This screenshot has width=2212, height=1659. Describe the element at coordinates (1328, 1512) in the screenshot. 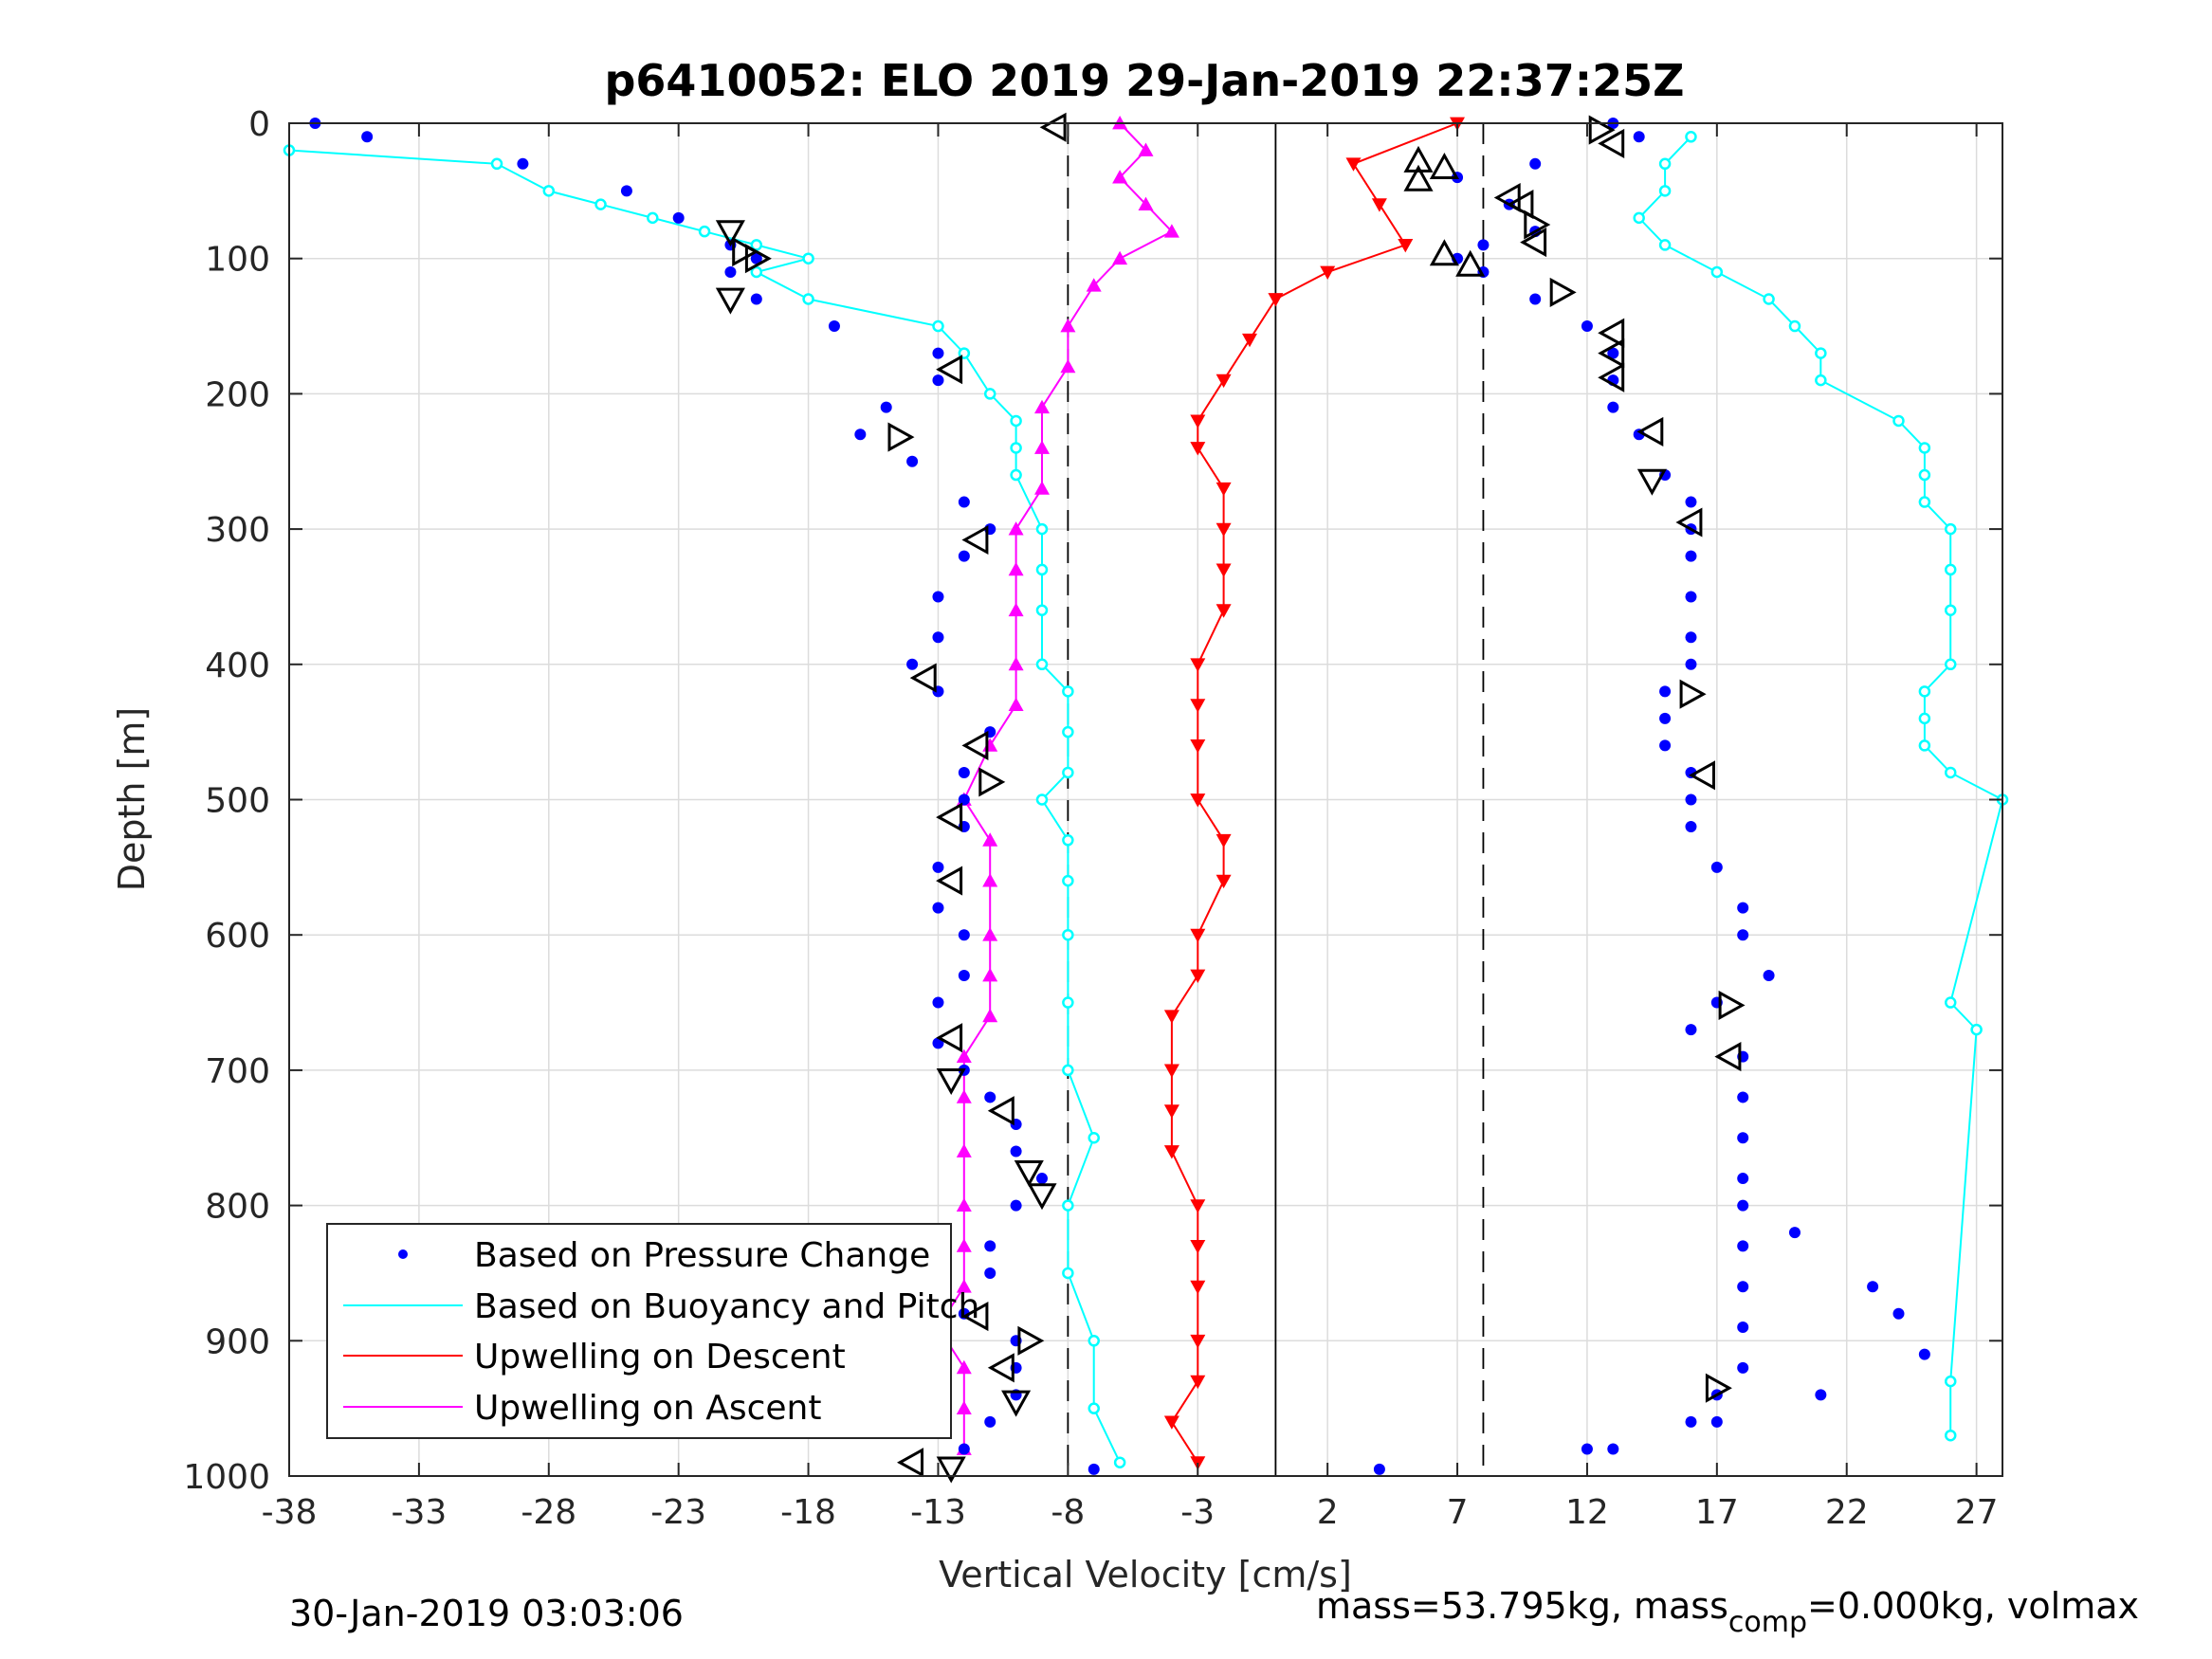

I see `x-tick-label: 2` at that location.